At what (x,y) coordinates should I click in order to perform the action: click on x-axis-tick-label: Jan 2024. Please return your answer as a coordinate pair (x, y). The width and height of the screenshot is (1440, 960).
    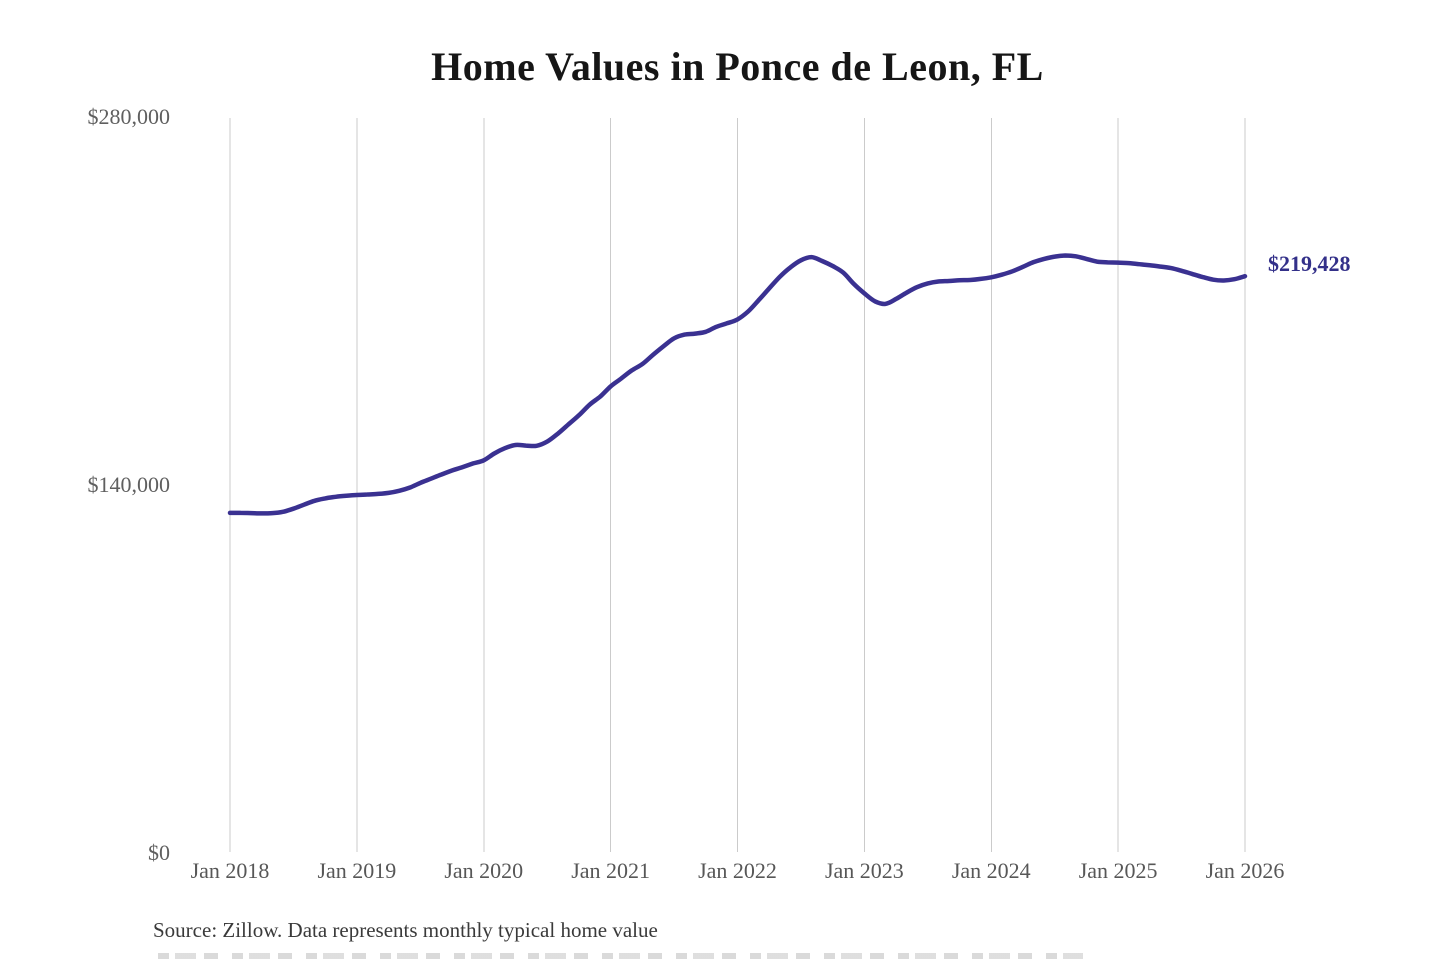
    Looking at the image, I should click on (991, 870).